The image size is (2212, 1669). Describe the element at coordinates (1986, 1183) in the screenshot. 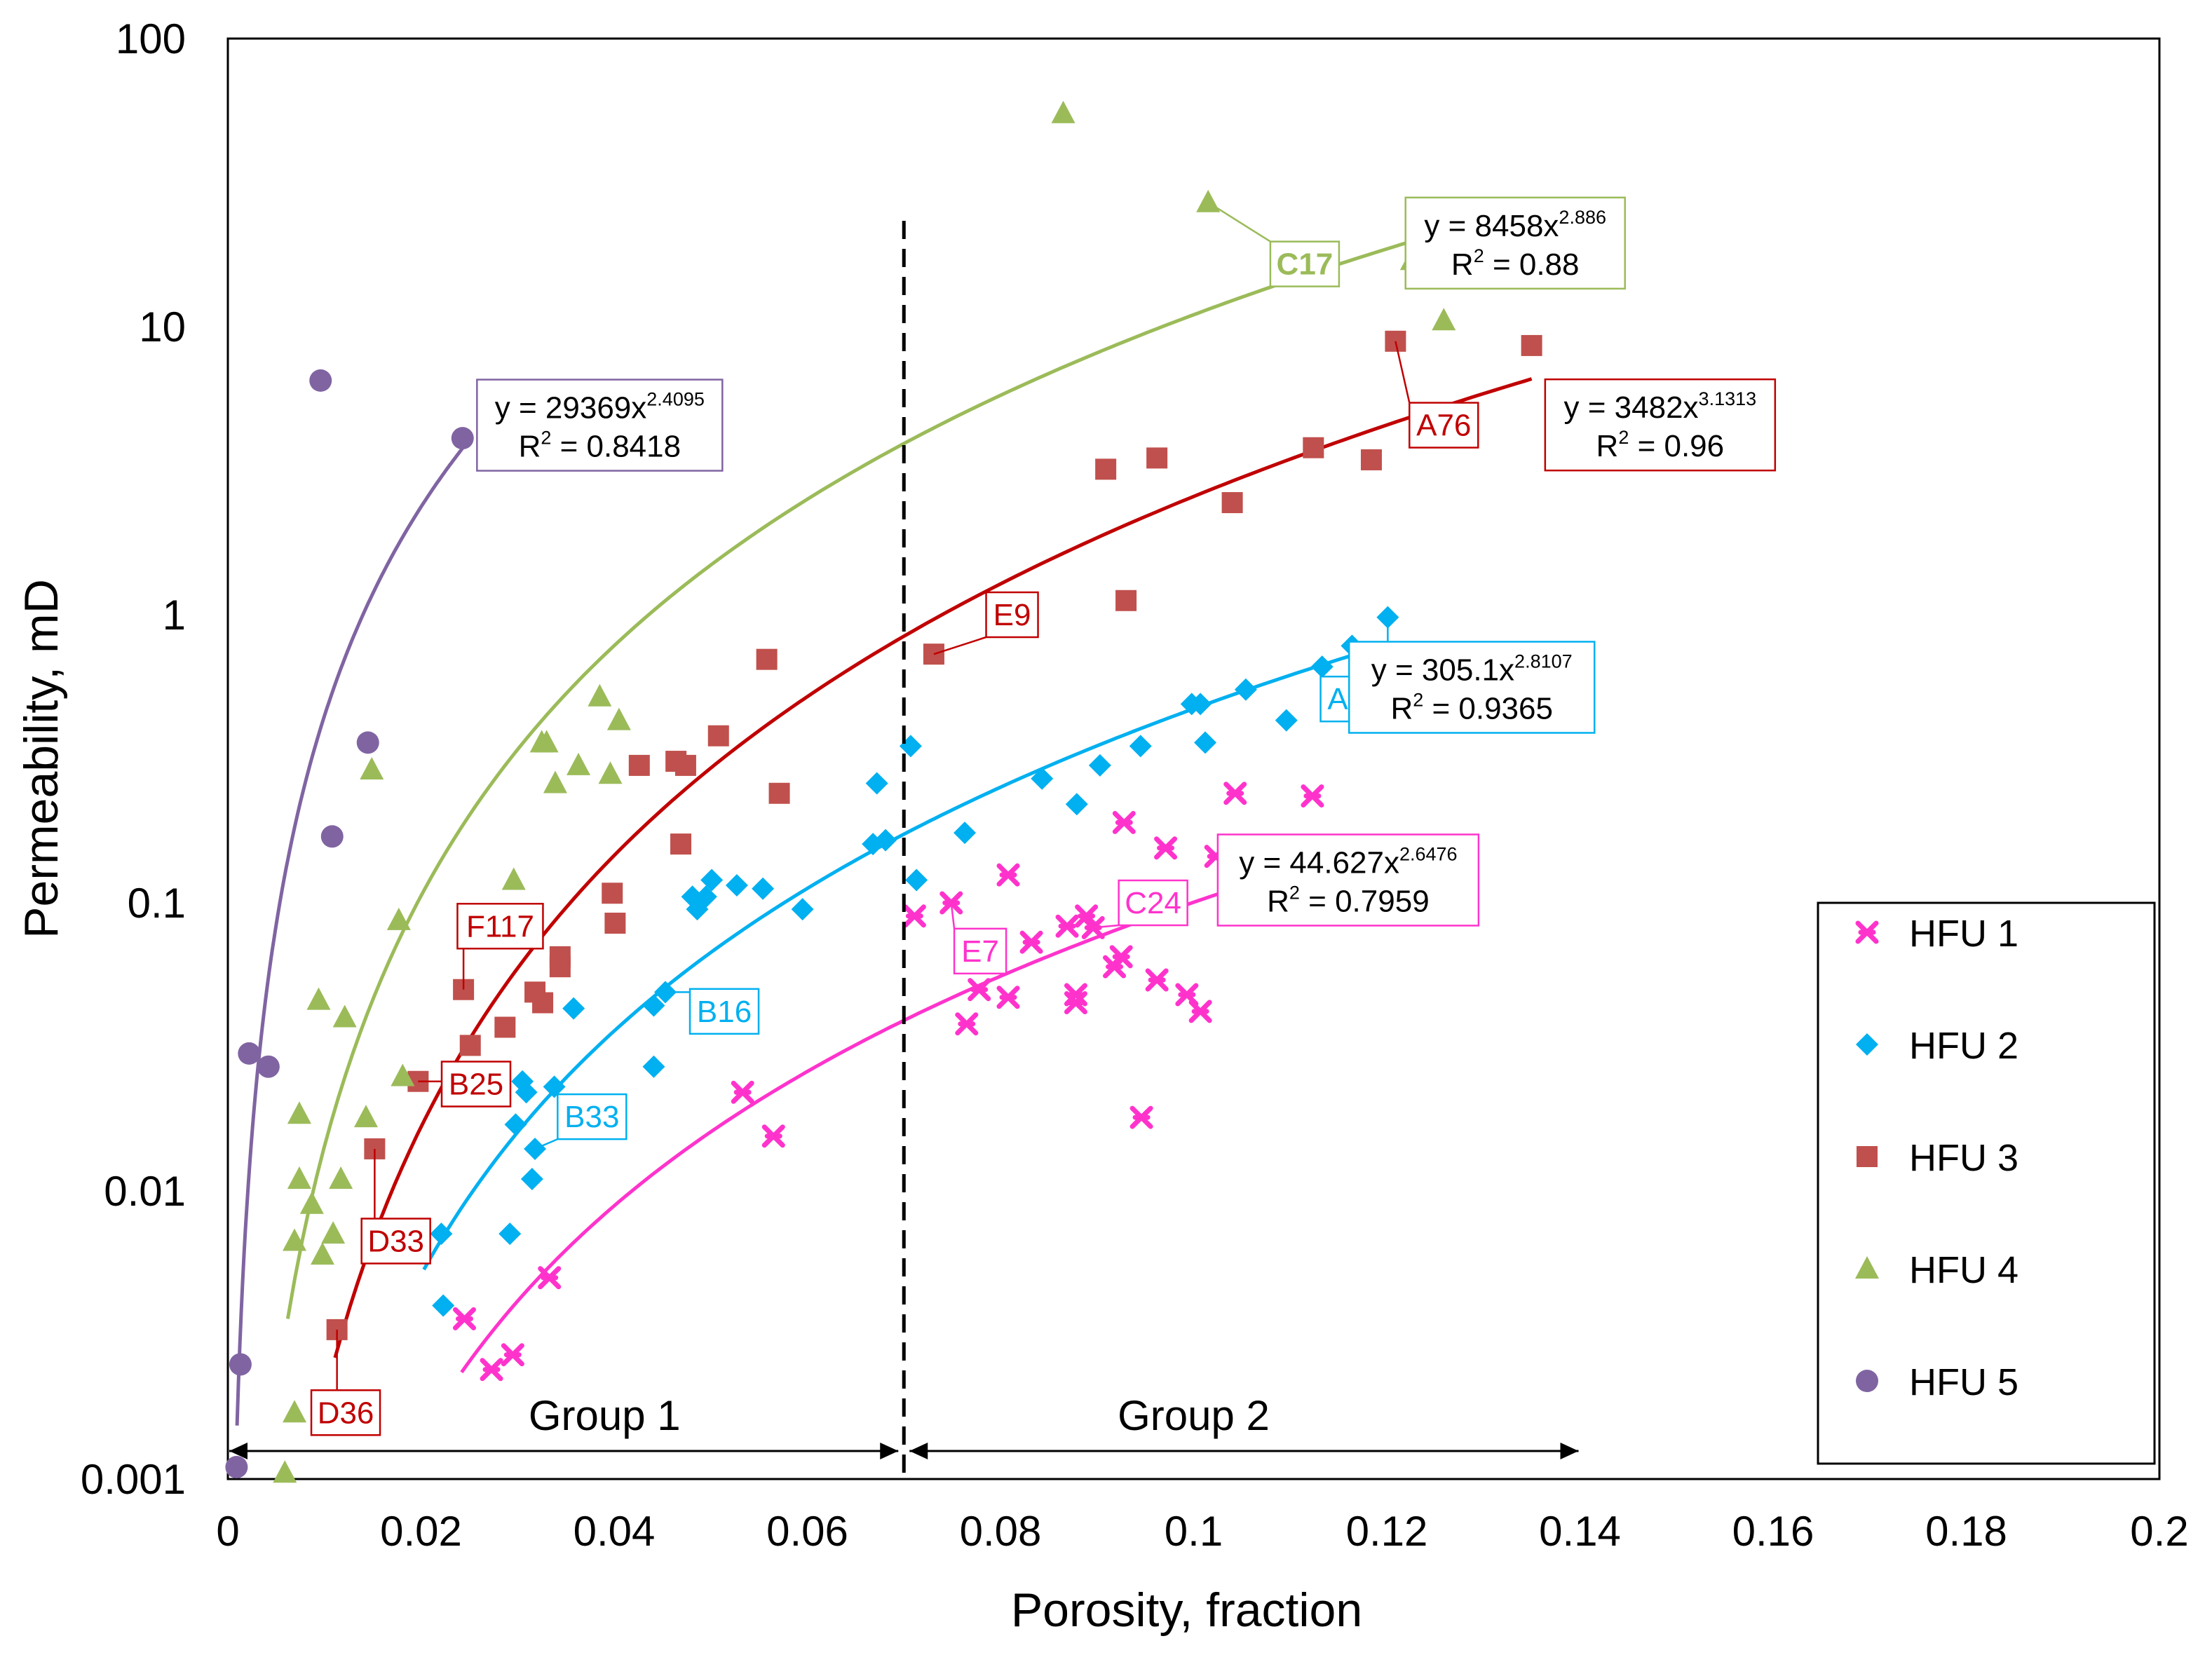

I see `legend-box` at that location.